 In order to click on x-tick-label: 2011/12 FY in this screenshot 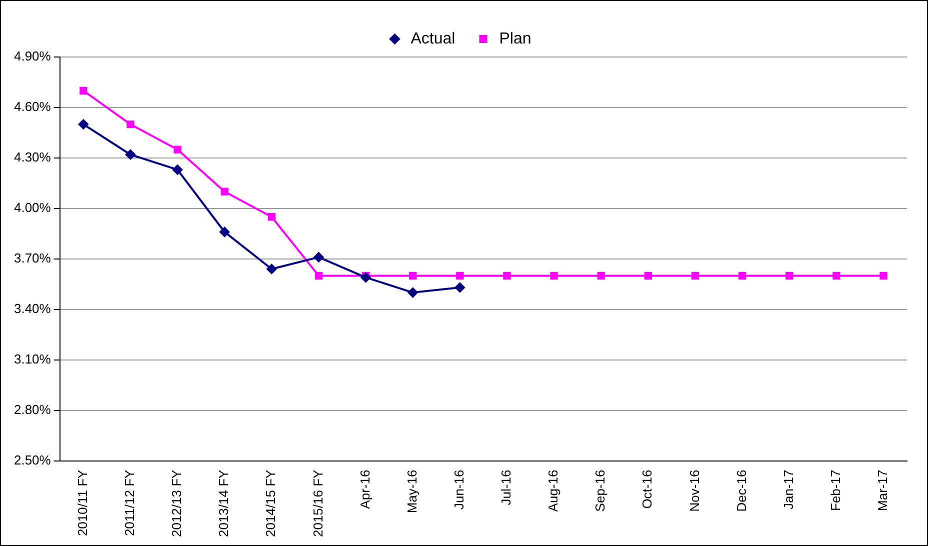, I will do `click(130, 502)`.